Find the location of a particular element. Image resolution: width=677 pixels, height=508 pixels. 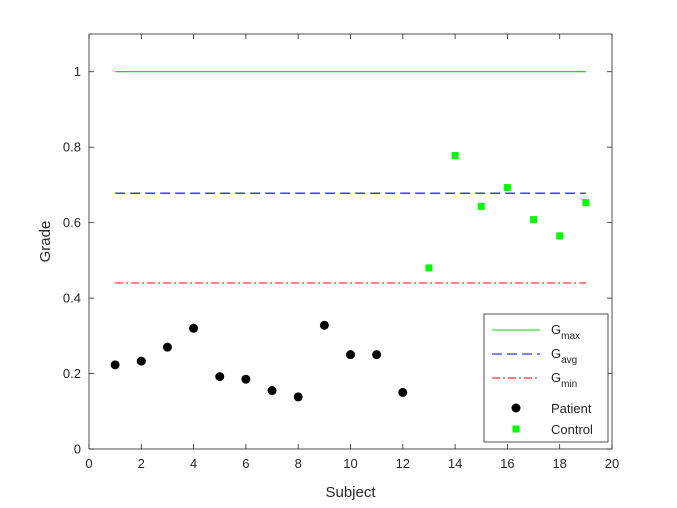

y-tick-label: 0.6 is located at coordinates (72, 222).